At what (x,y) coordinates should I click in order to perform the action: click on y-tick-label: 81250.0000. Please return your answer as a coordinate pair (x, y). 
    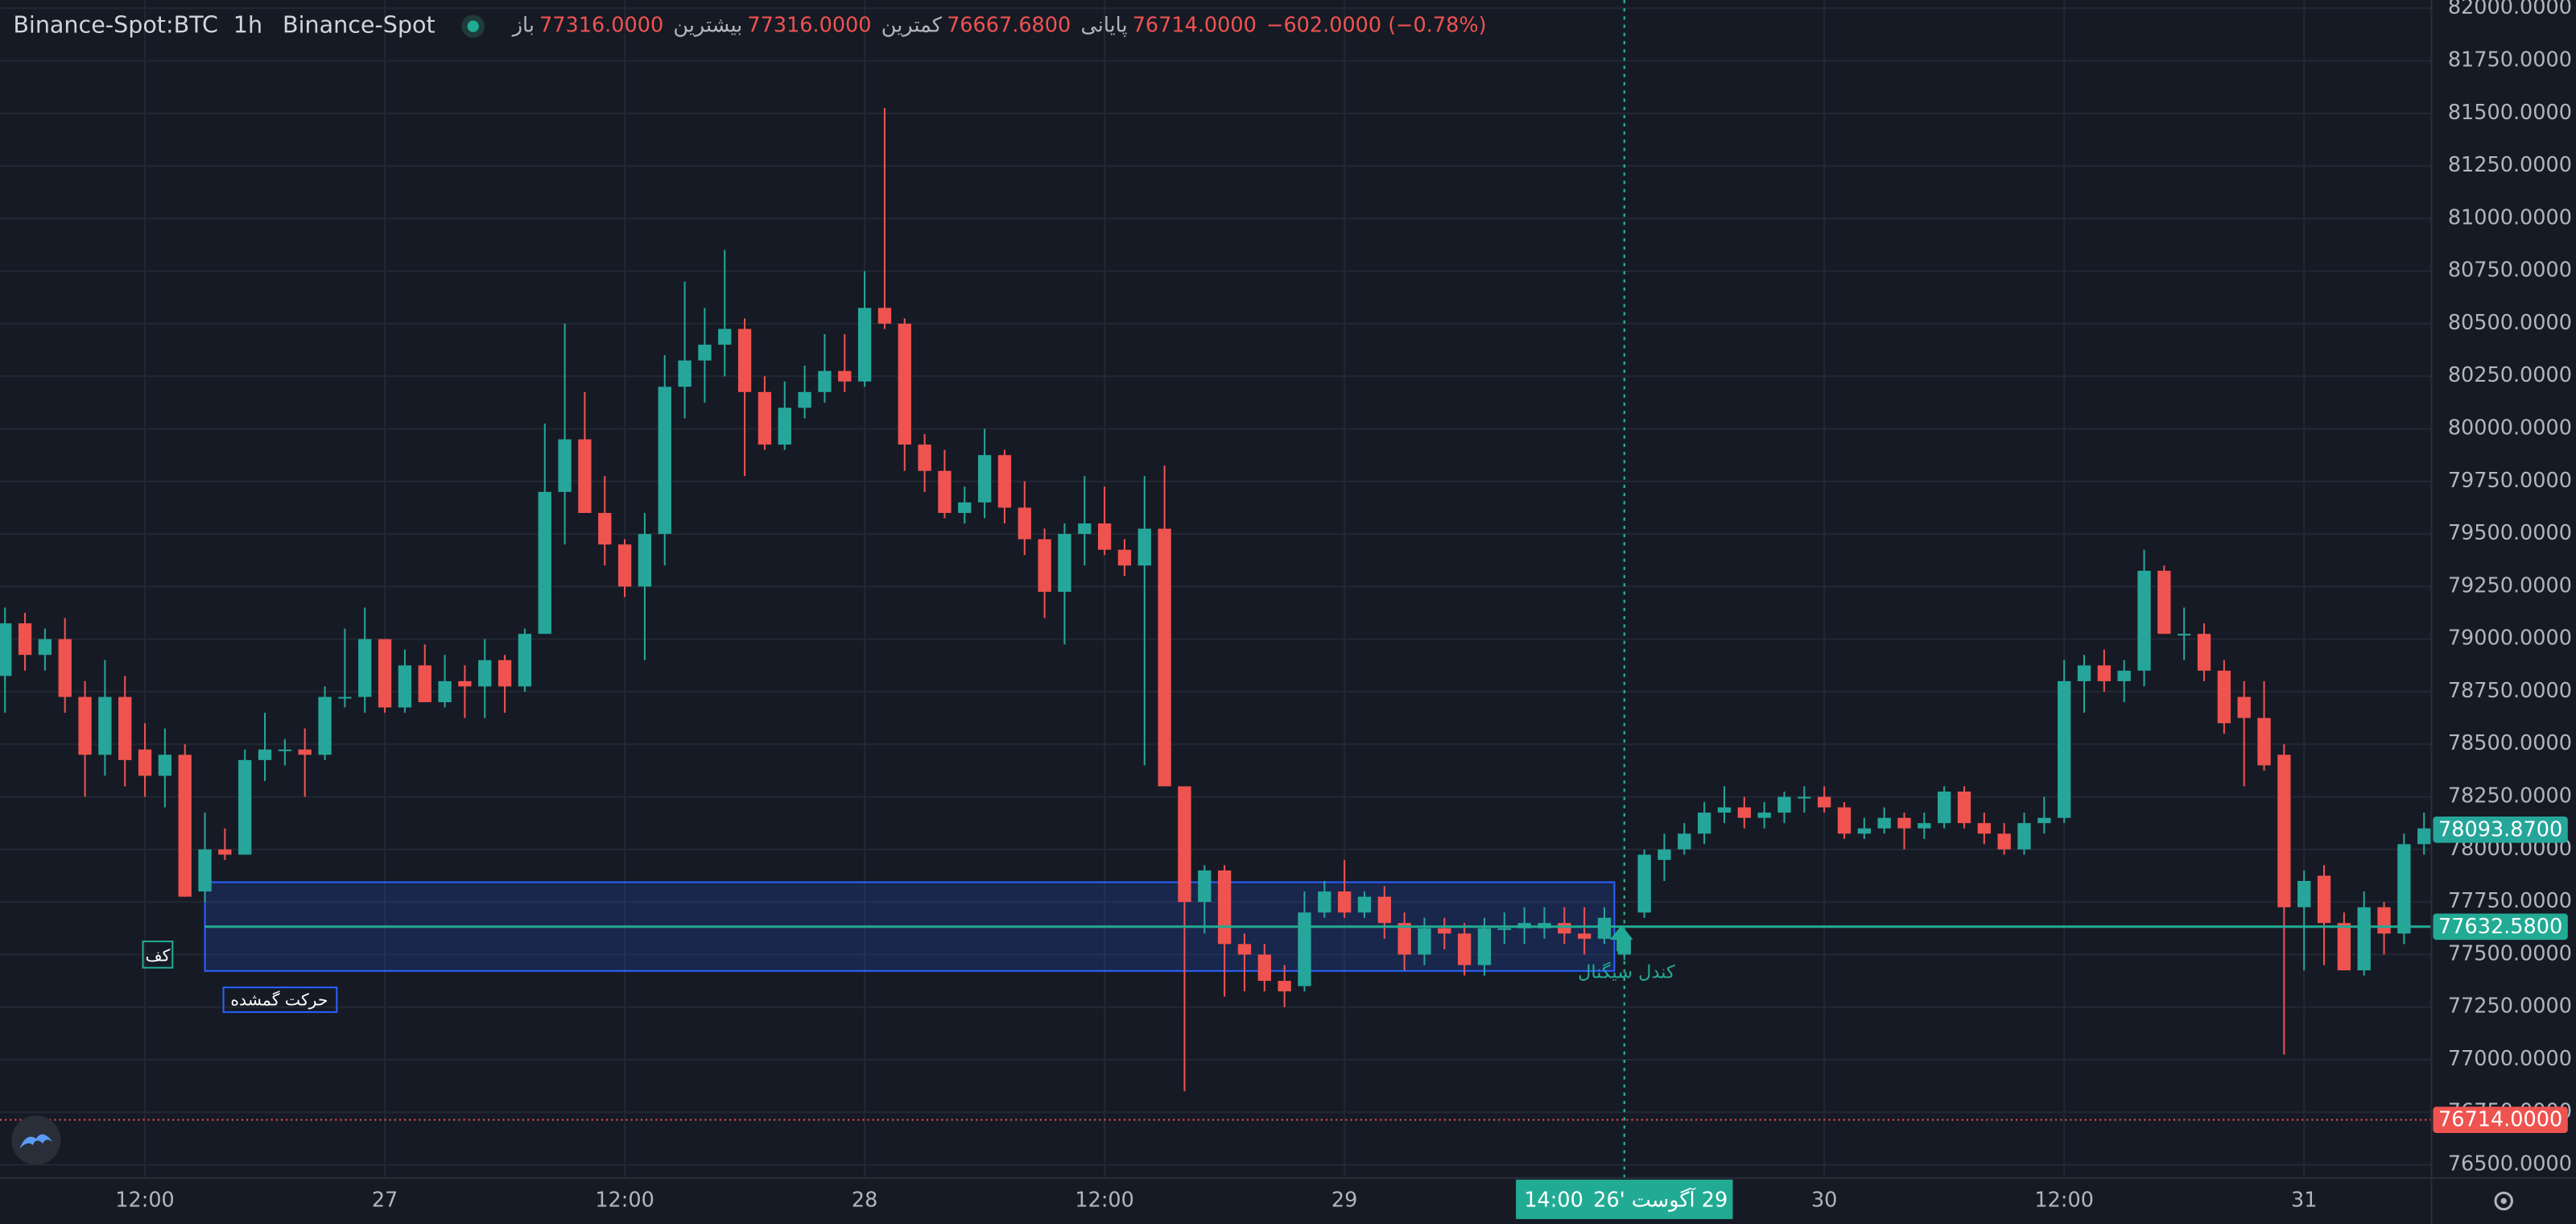
    Looking at the image, I should click on (2510, 165).